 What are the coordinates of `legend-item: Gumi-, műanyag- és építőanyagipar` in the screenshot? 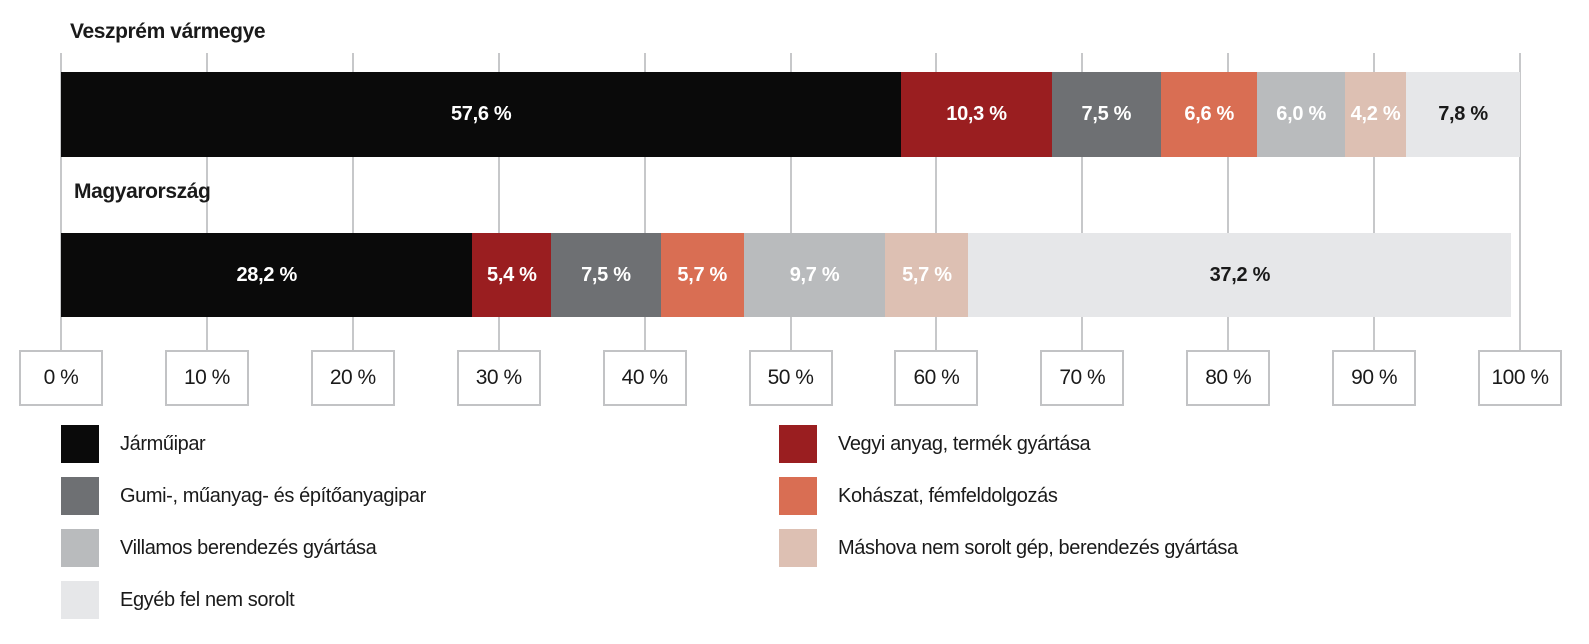 It's located at (243, 496).